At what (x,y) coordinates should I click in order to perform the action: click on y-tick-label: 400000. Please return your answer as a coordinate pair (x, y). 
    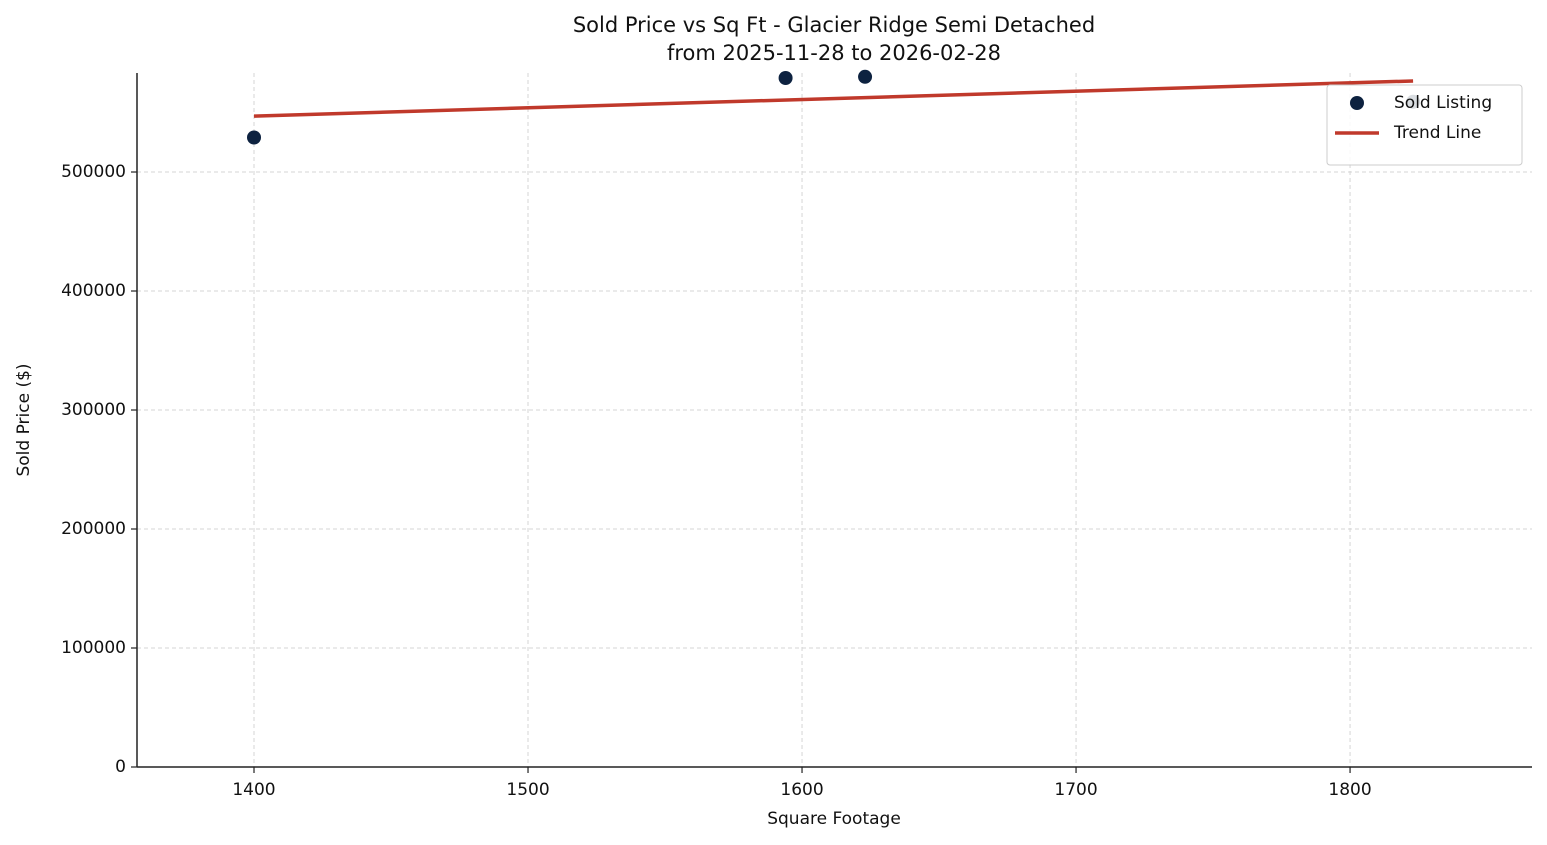
    Looking at the image, I should click on (93, 291).